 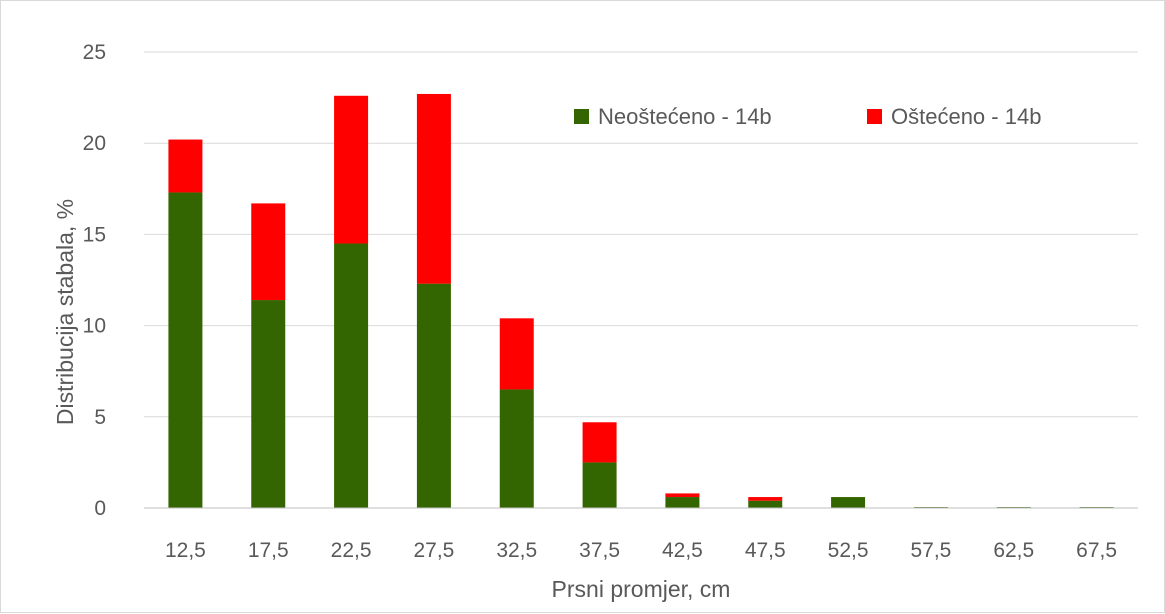 I want to click on y-tick-label: 15, so click(x=94, y=234).